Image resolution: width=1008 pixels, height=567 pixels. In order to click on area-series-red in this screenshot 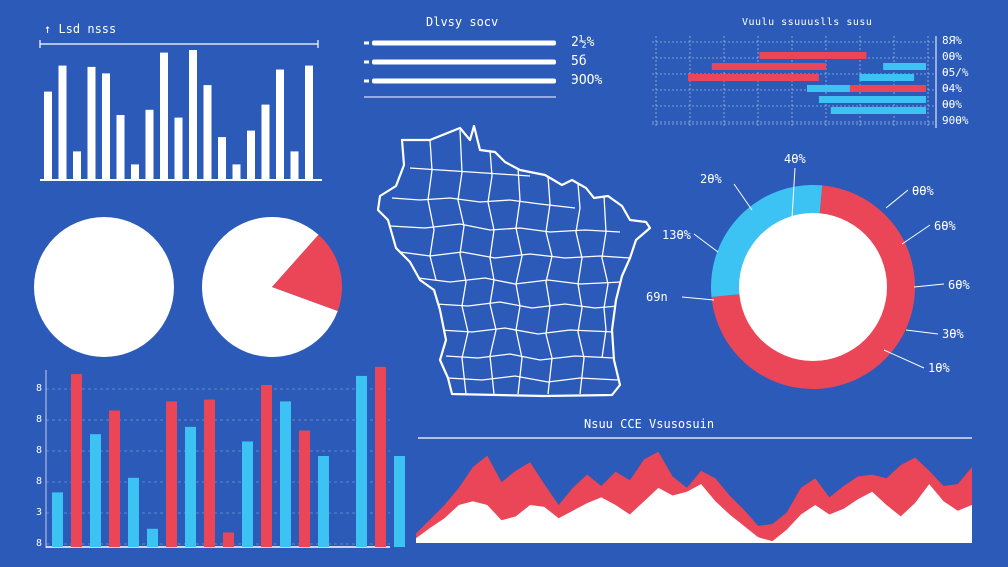, I will do `click(694, 497)`.